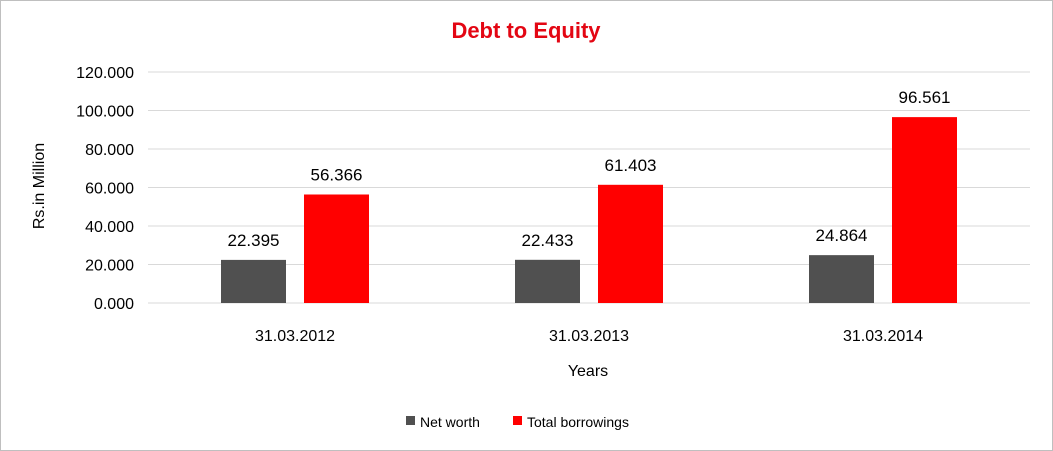 Image resolution: width=1053 pixels, height=451 pixels. I want to click on y-tick-label: 120.000, so click(105, 73).